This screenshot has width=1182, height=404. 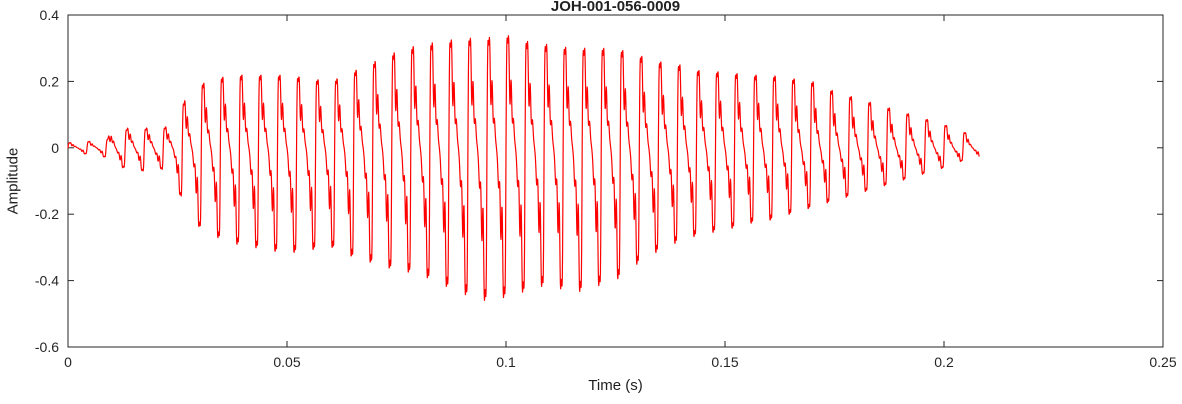 What do you see at coordinates (615, 385) in the screenshot?
I see `x-axis-label: Time (s)` at bounding box center [615, 385].